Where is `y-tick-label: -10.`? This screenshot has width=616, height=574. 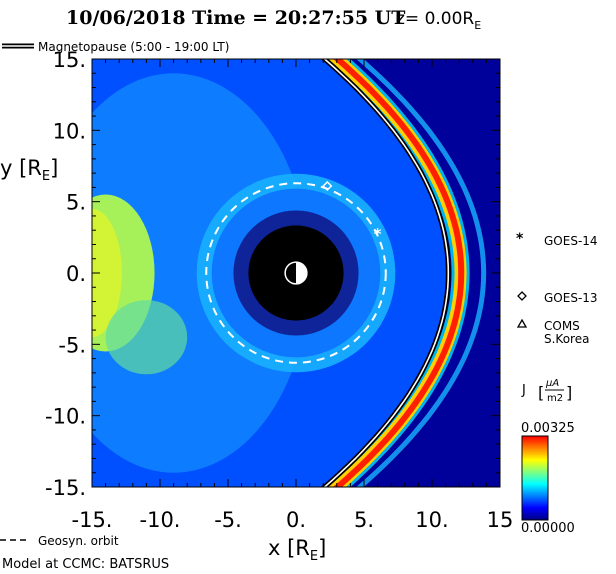
y-tick-label: -10. is located at coordinates (65, 417).